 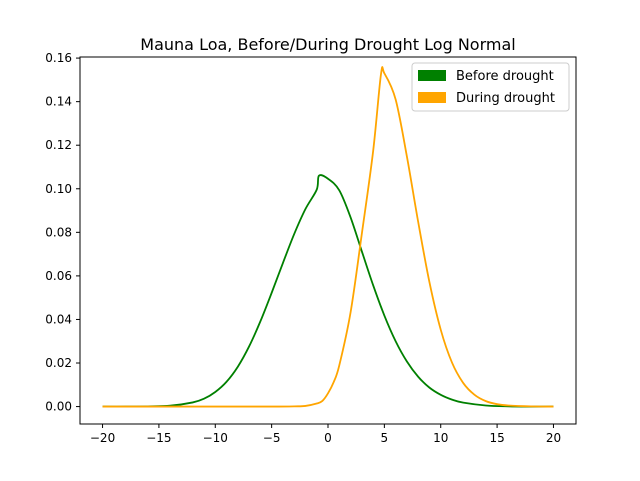 What do you see at coordinates (58, 407) in the screenshot?
I see `y-tick-label: 0.00` at bounding box center [58, 407].